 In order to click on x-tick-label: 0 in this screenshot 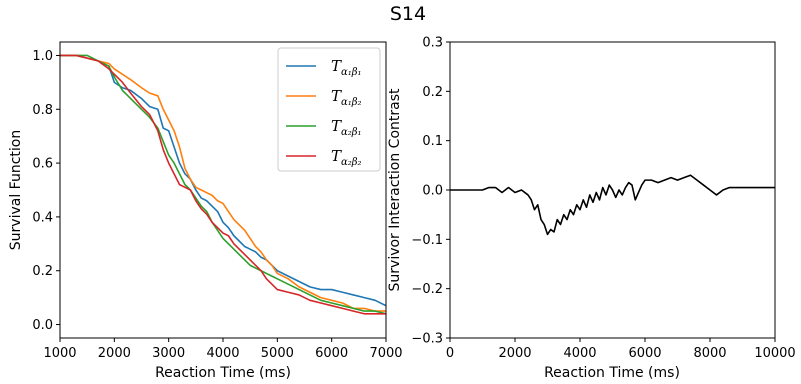, I will do `click(450, 353)`.